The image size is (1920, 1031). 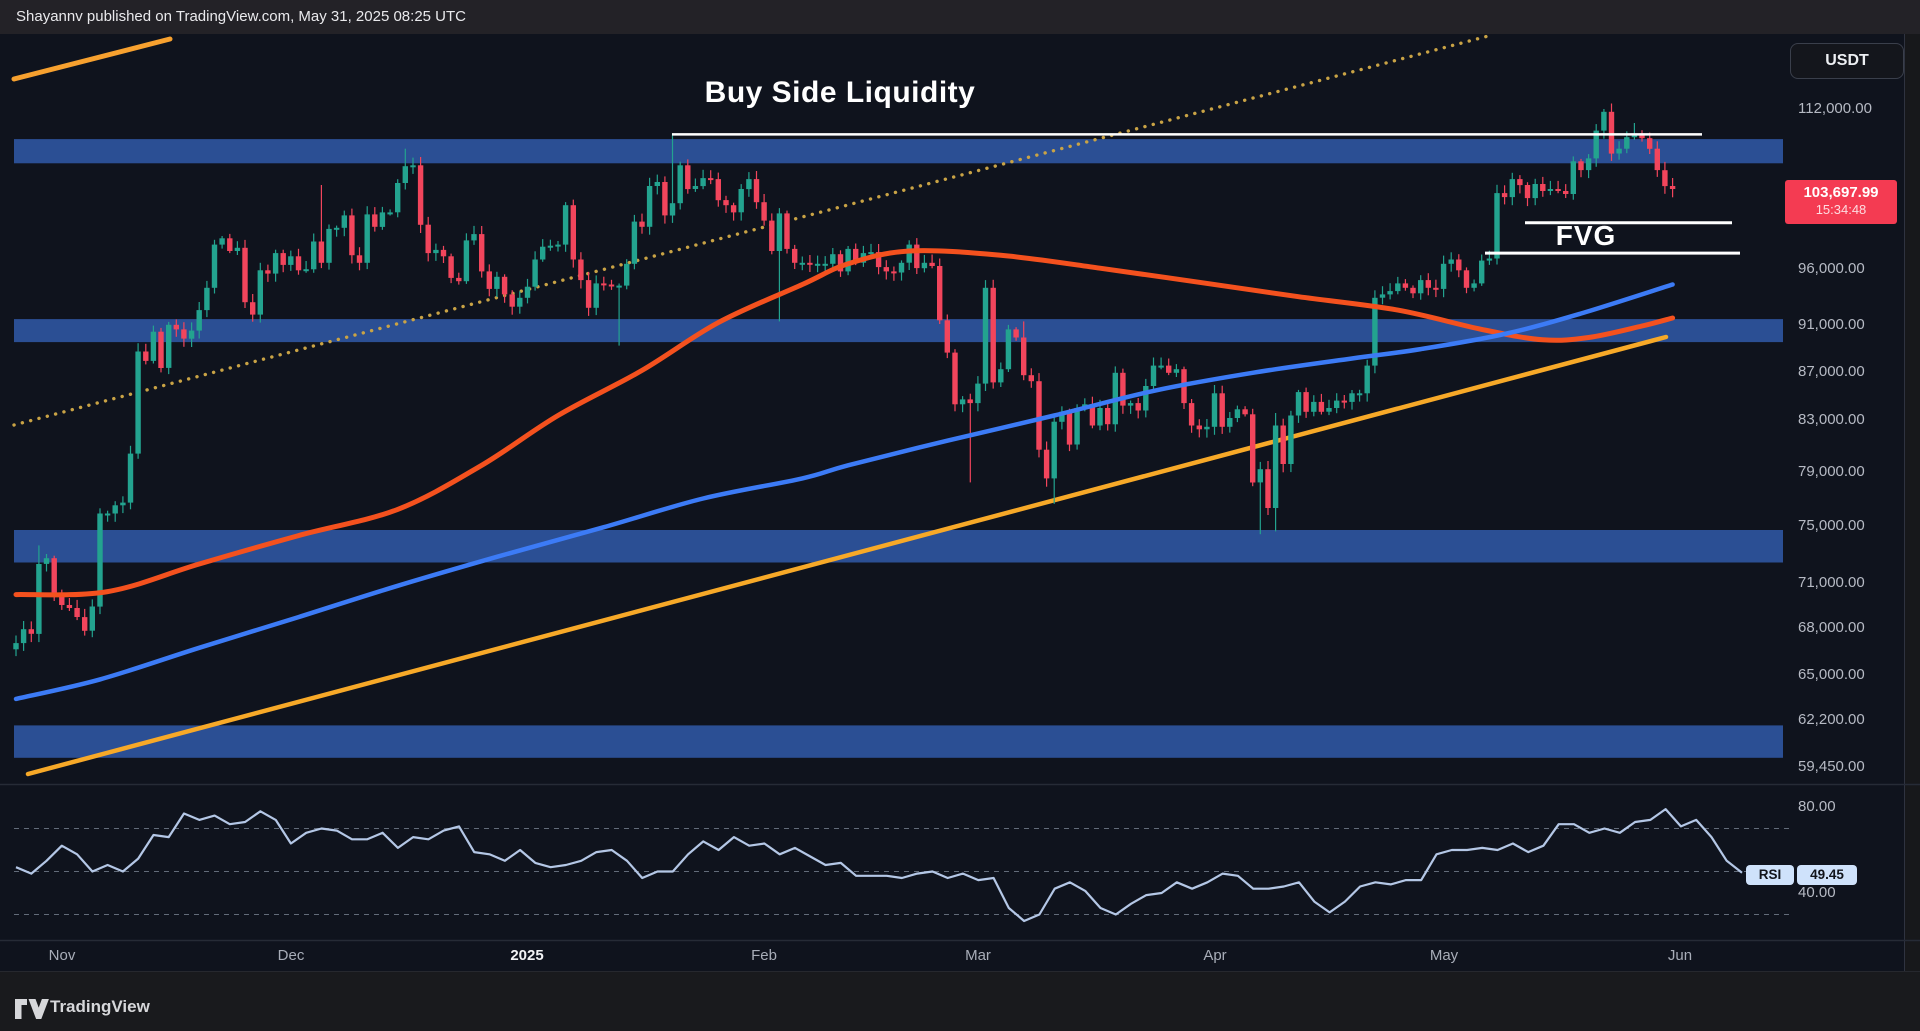 I want to click on right-margin, so click(x=1912, y=502).